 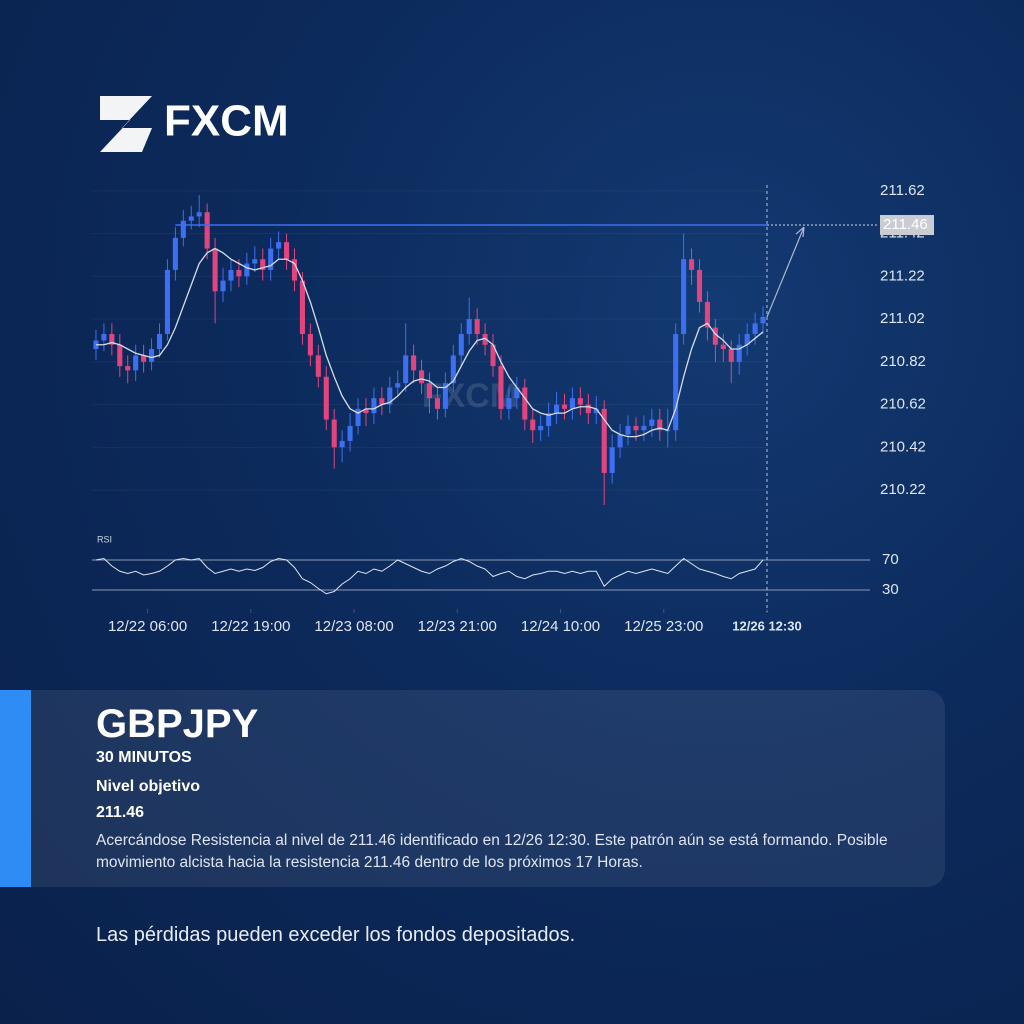 What do you see at coordinates (903, 489) in the screenshot?
I see `y-tick-label: 210.22` at bounding box center [903, 489].